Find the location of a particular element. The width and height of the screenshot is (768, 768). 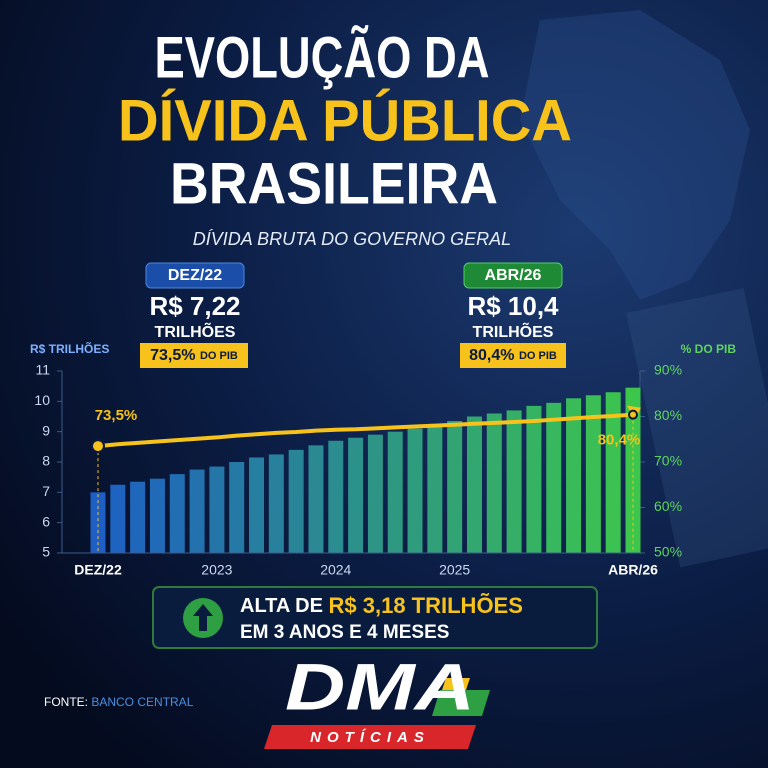

callout: DEZ/22 R$ 7,22 TRILHÕES 73,5% DO PIB is located at coordinates (194, 315).